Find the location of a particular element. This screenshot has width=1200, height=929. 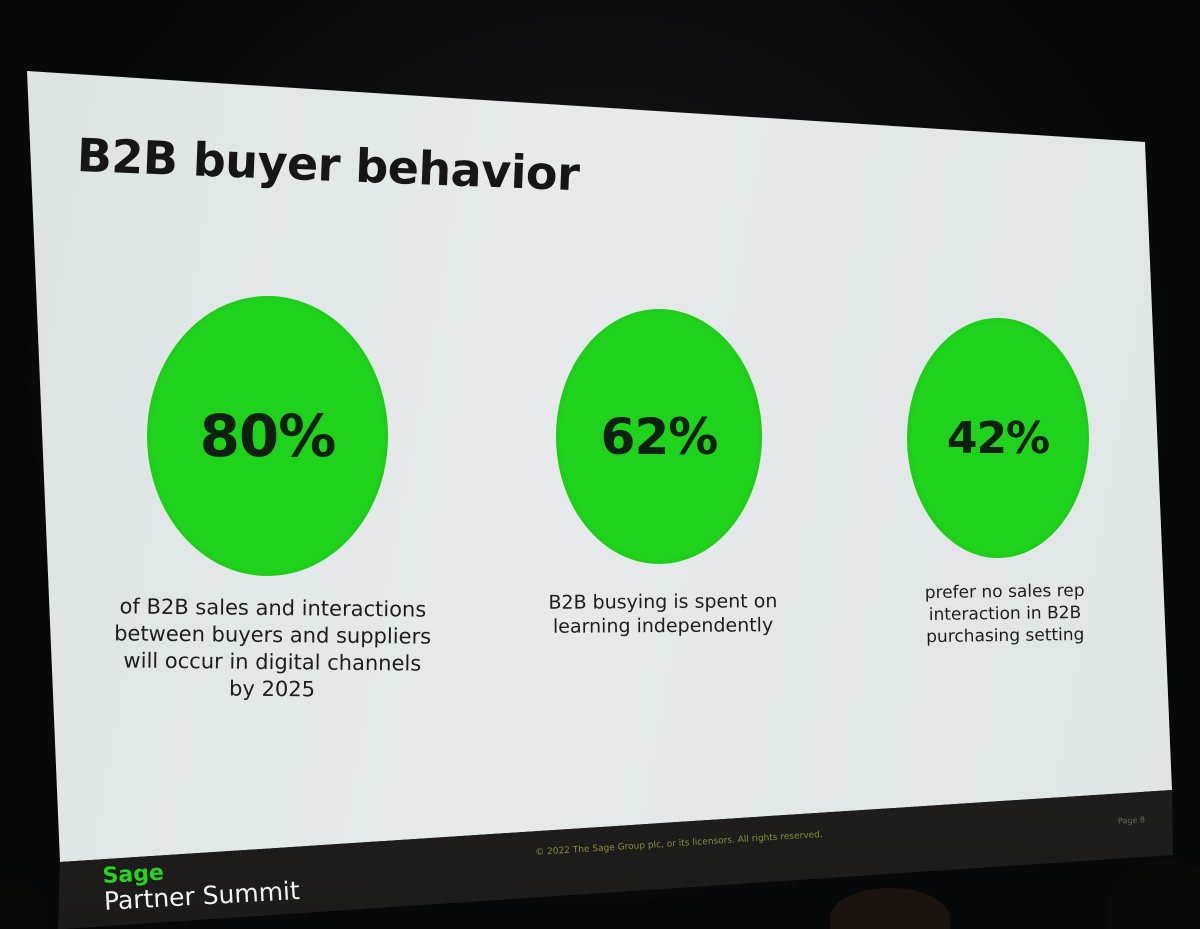

stat-value-2: 62% is located at coordinates (659, 436).